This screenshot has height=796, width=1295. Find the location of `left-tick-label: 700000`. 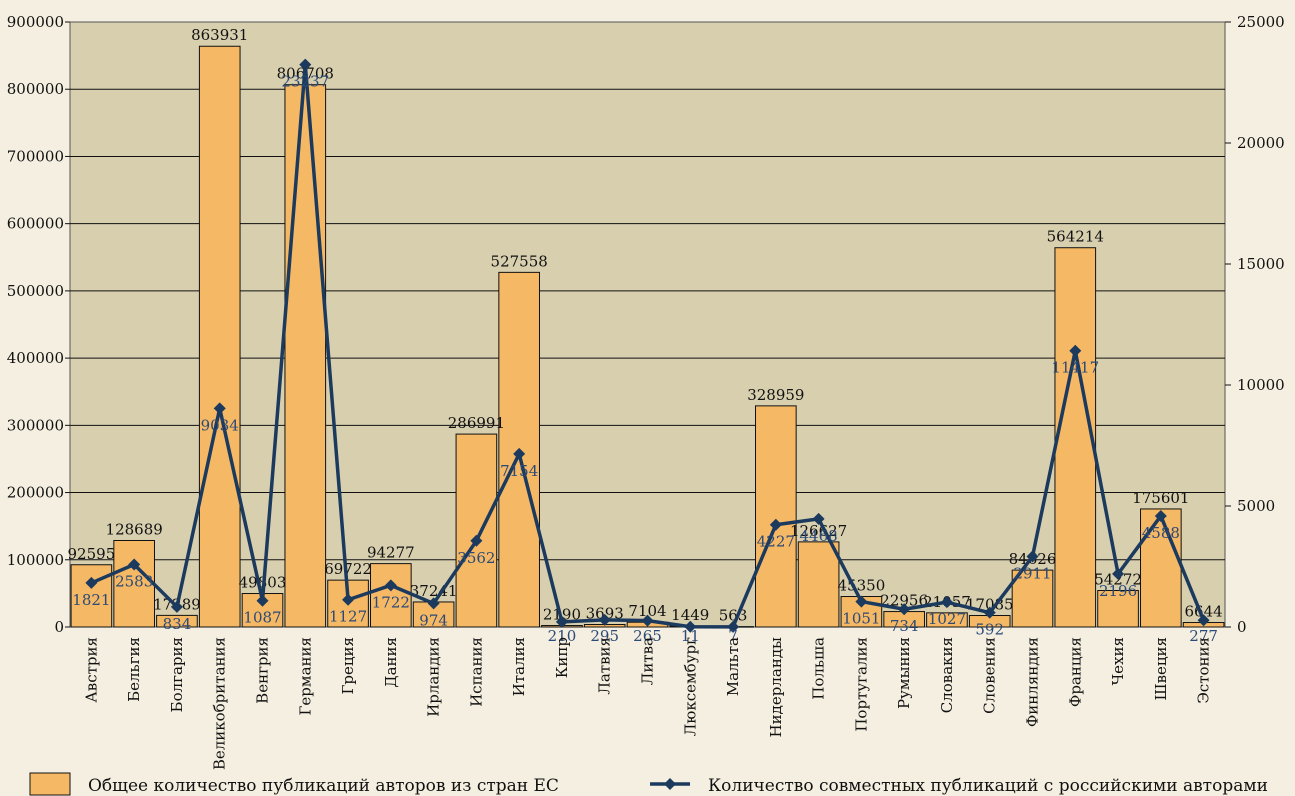

left-tick-label: 700000 is located at coordinates (35, 156).